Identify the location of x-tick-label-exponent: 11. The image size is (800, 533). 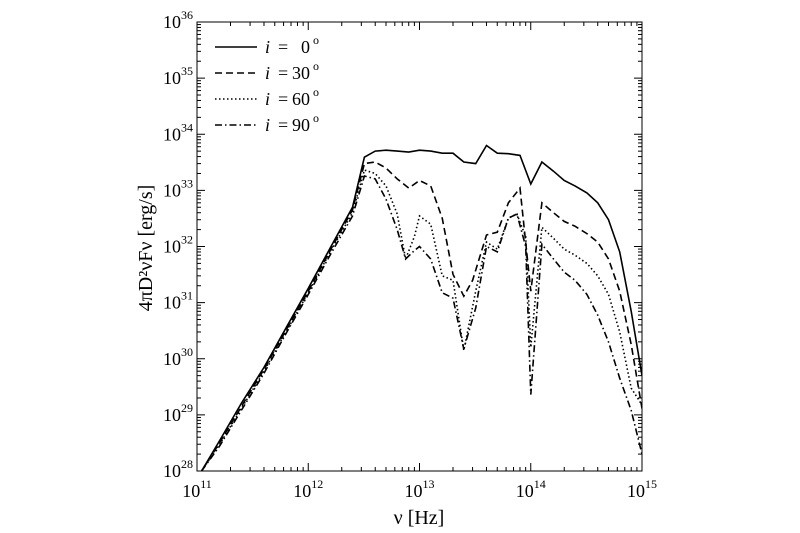
(206, 484).